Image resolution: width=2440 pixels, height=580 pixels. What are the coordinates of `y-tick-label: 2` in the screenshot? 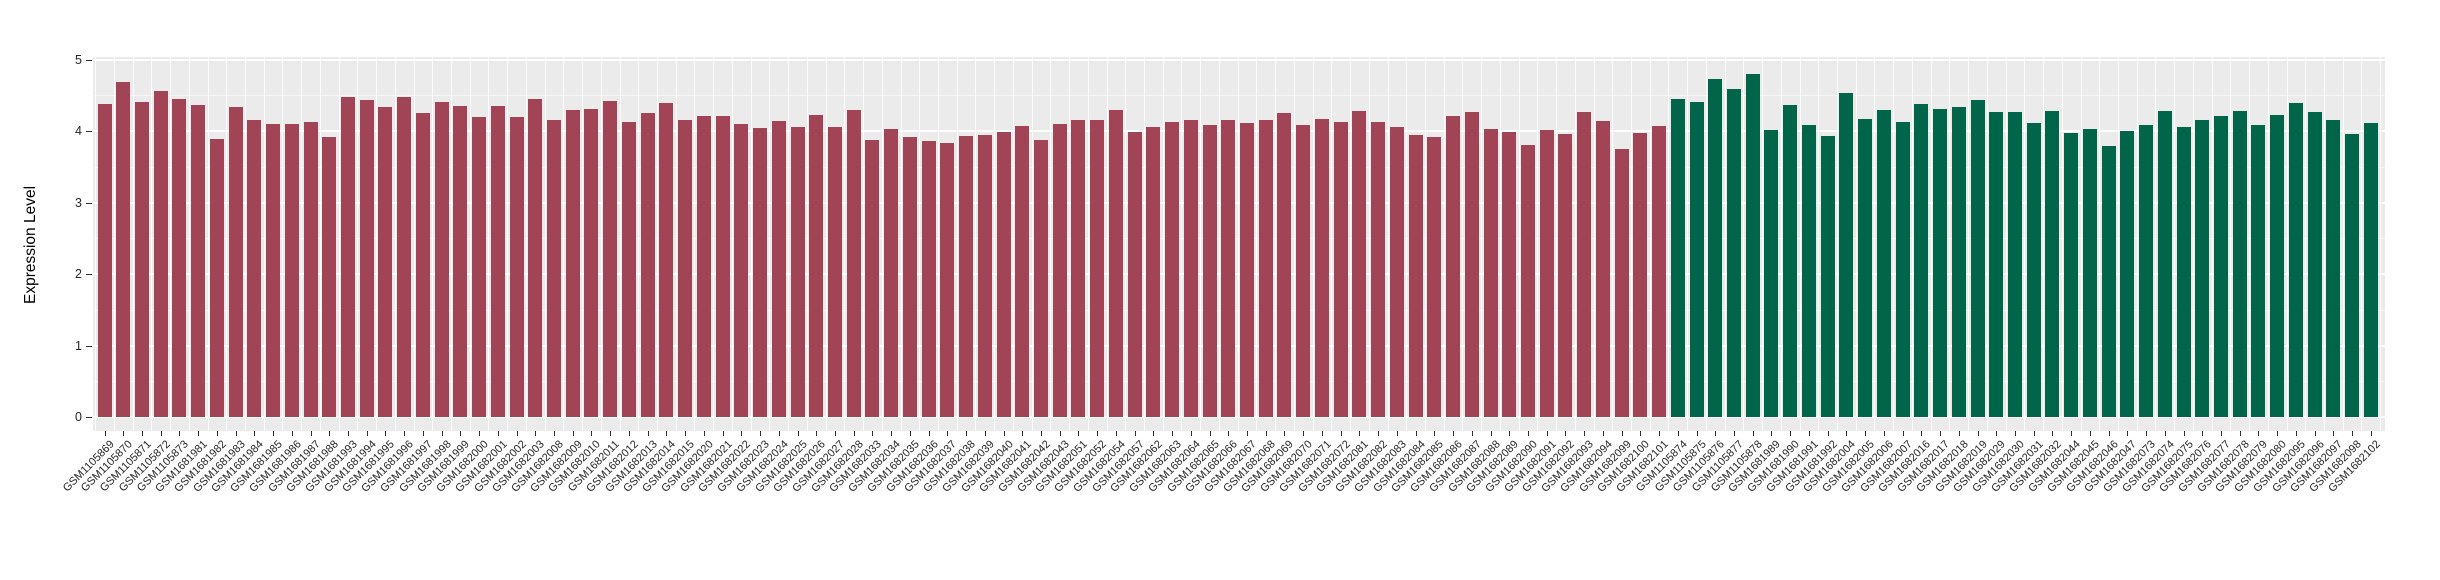 It's located at (78, 274).